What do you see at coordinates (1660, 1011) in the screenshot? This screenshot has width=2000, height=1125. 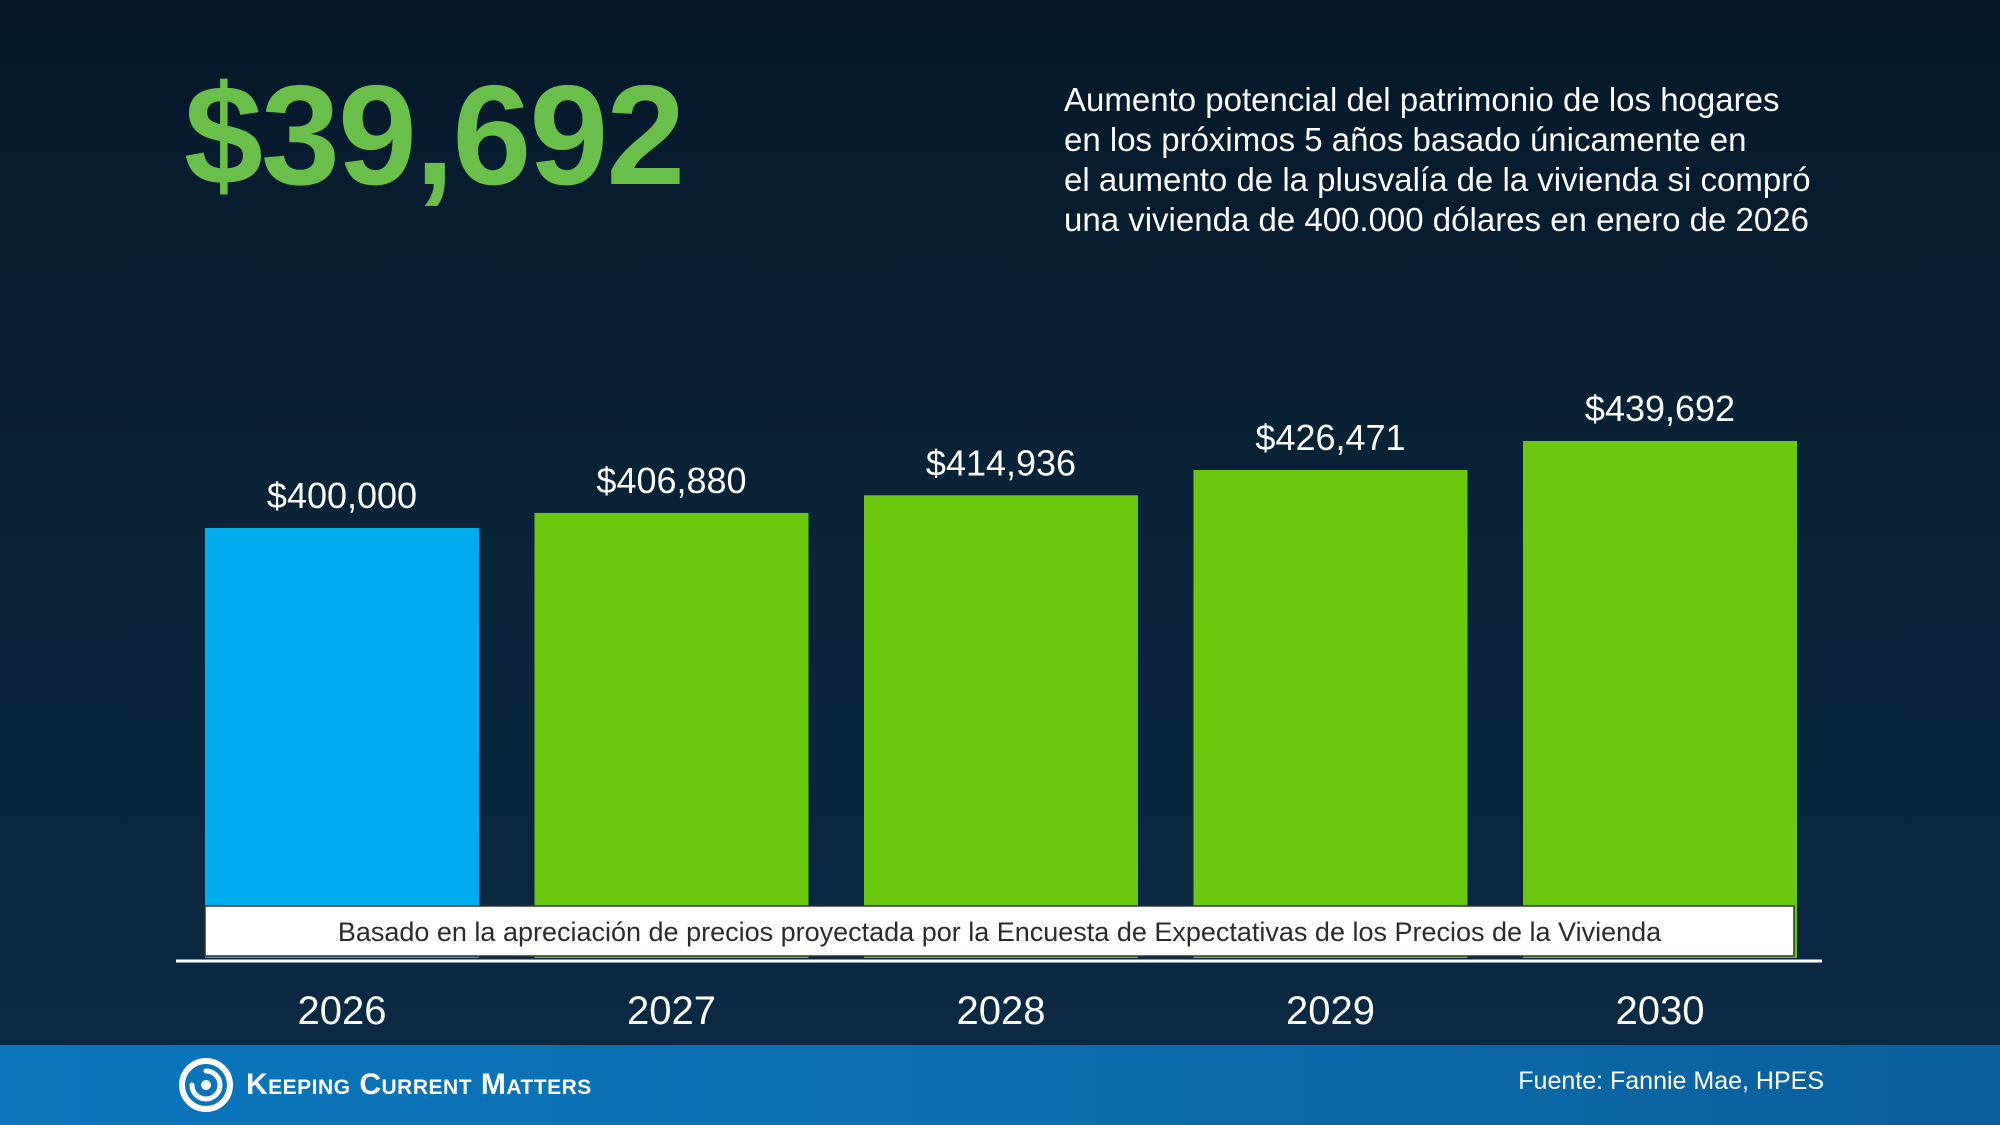 I see `x-tick-label-2030: 2030` at bounding box center [1660, 1011].